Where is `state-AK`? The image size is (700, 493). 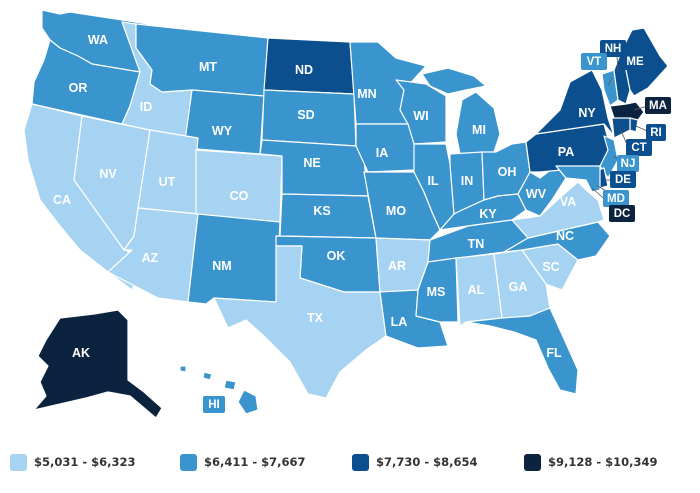 state-AK is located at coordinates (98, 364).